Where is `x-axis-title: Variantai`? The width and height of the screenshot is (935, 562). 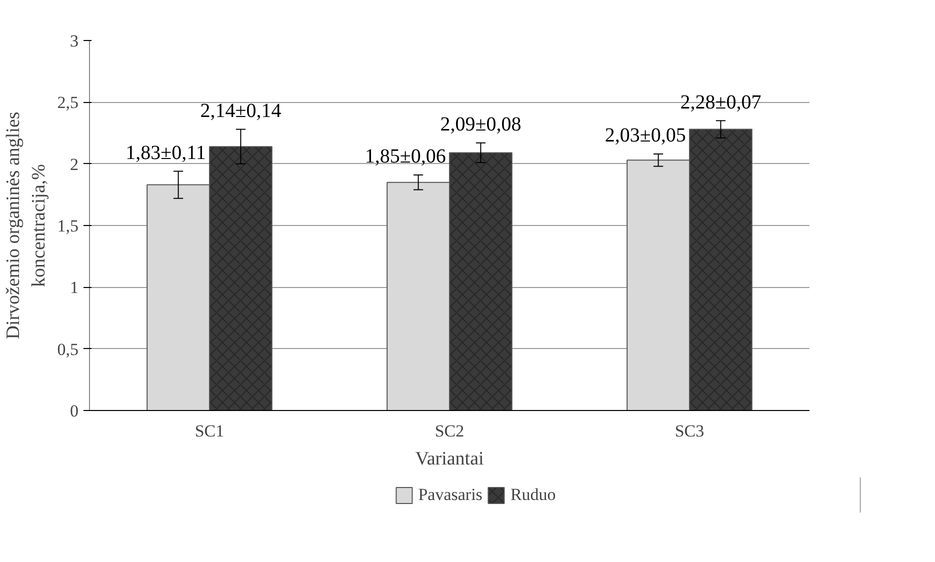 x-axis-title: Variantai is located at coordinates (449, 459).